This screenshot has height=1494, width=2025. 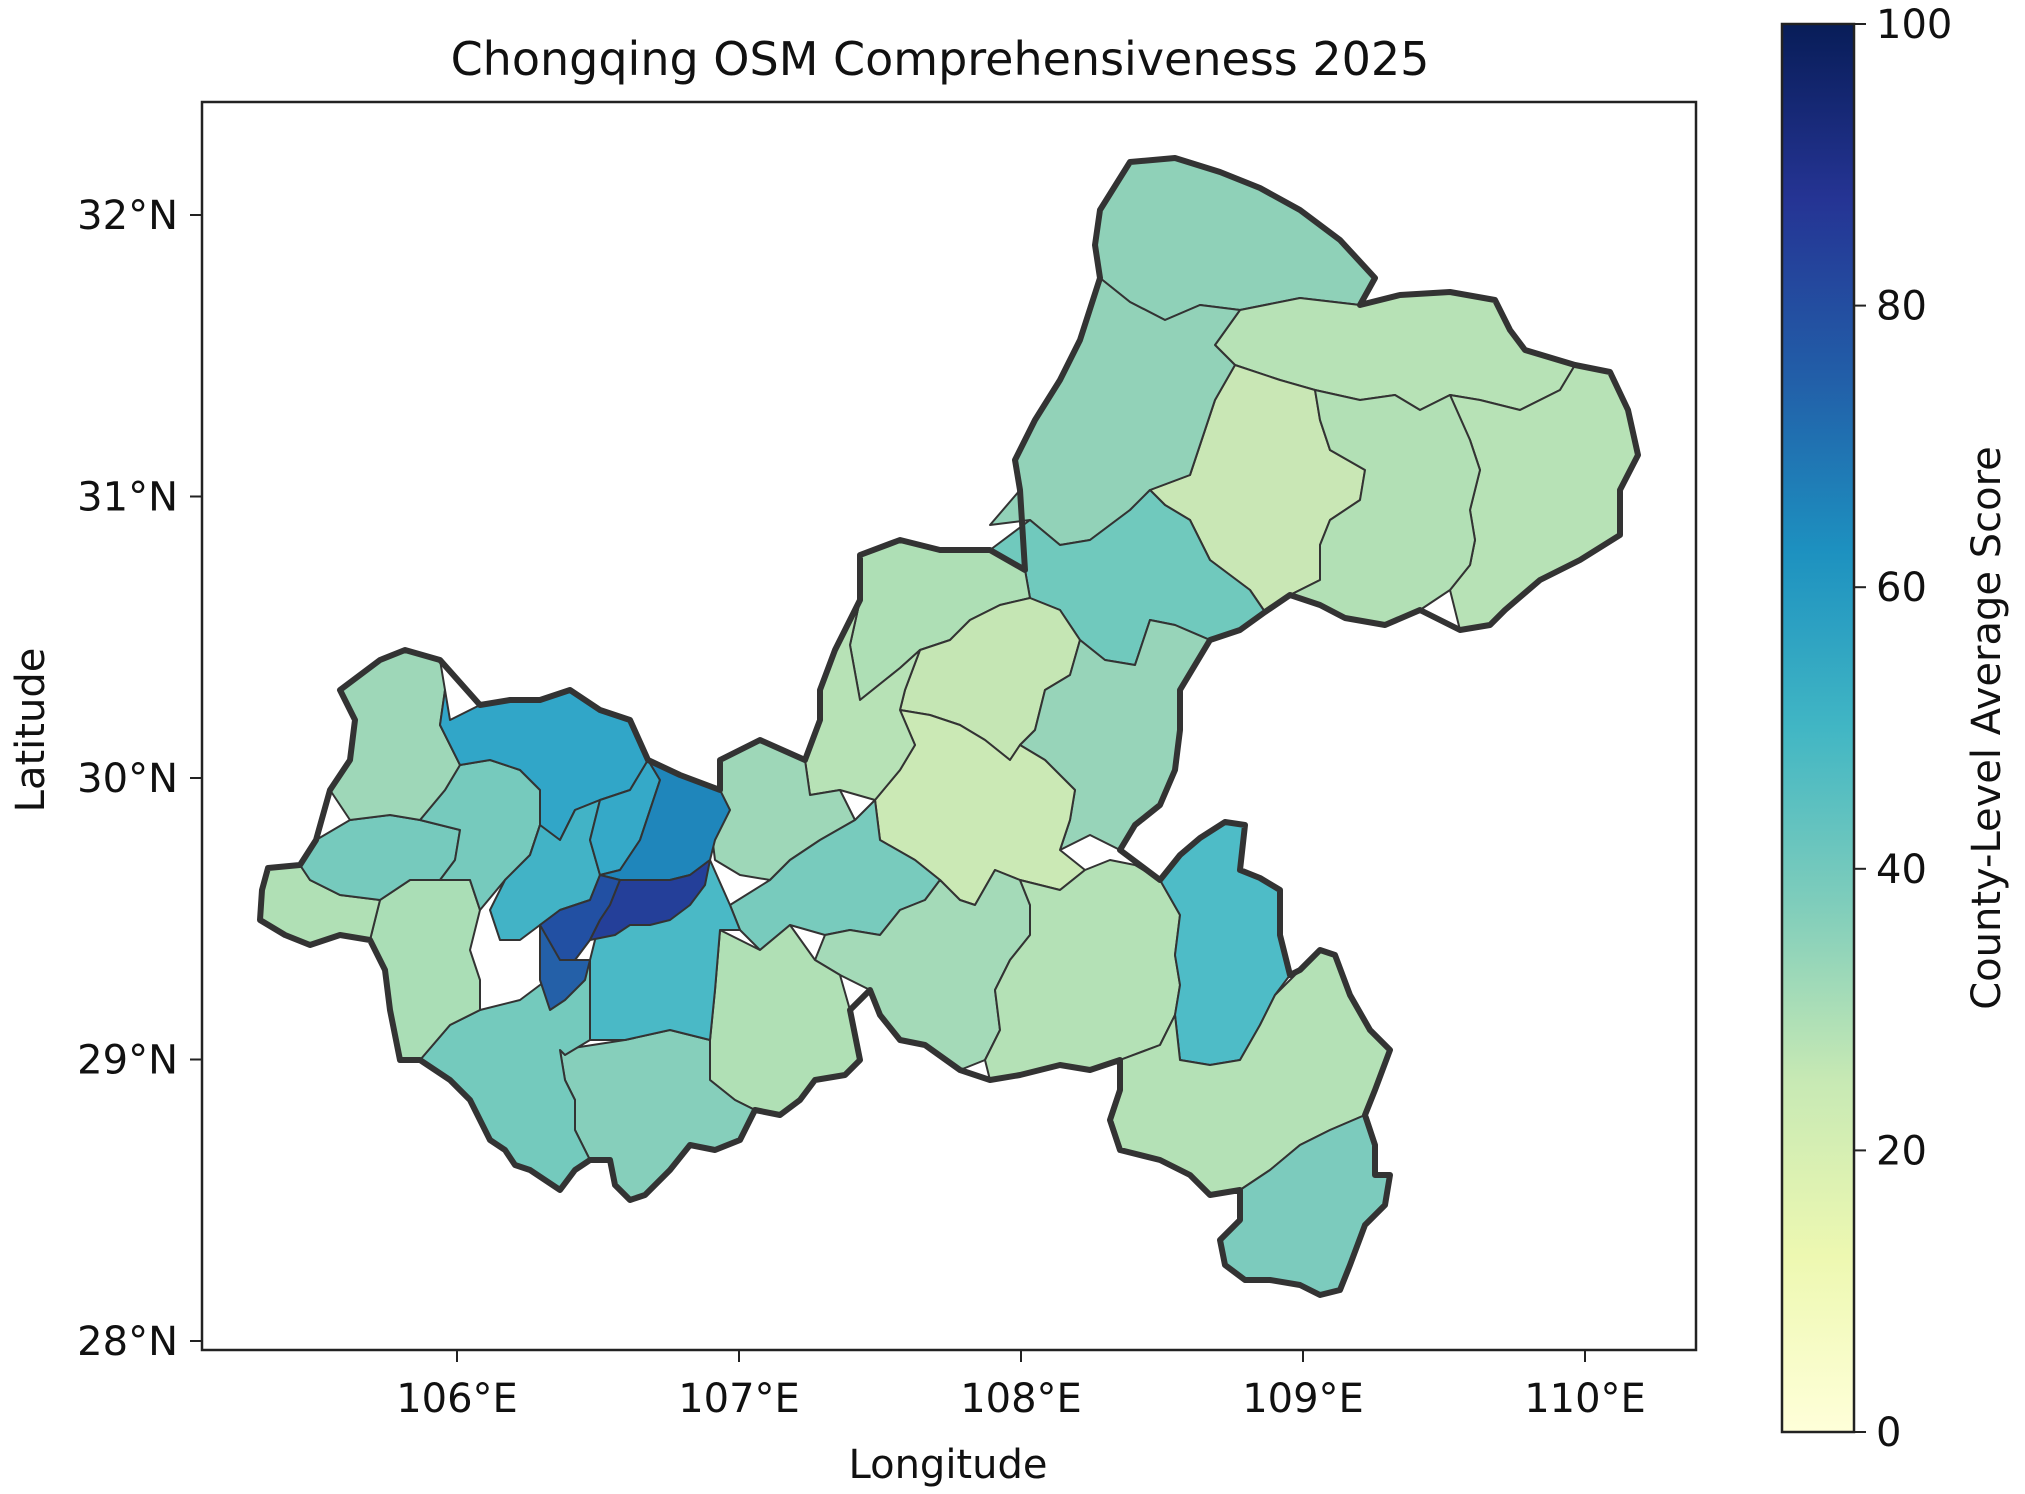 I want to click on colorbar-tick-label: 60, so click(x=1901, y=588).